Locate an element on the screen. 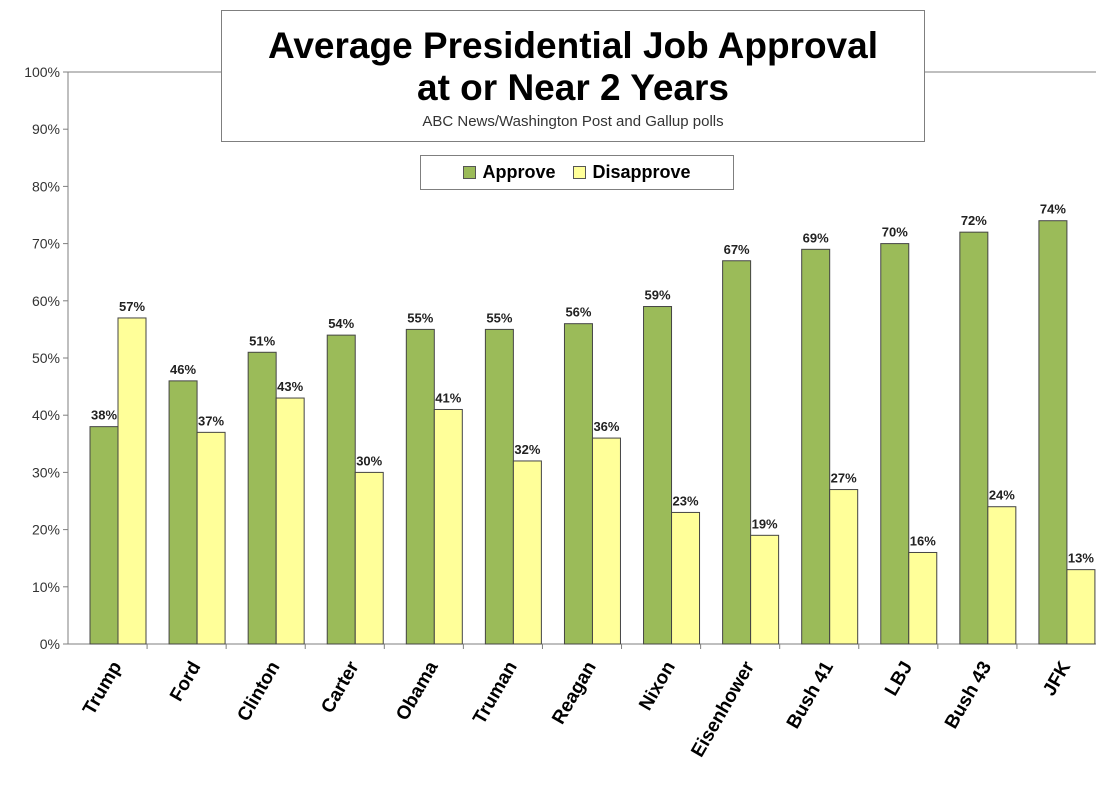  x-tick-label: Bush 41 is located at coordinates (810, 695).